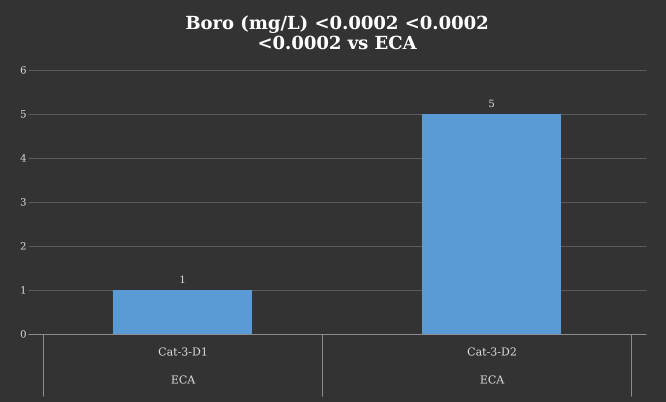  I want to click on y-tick-label: 2, so click(23, 247).